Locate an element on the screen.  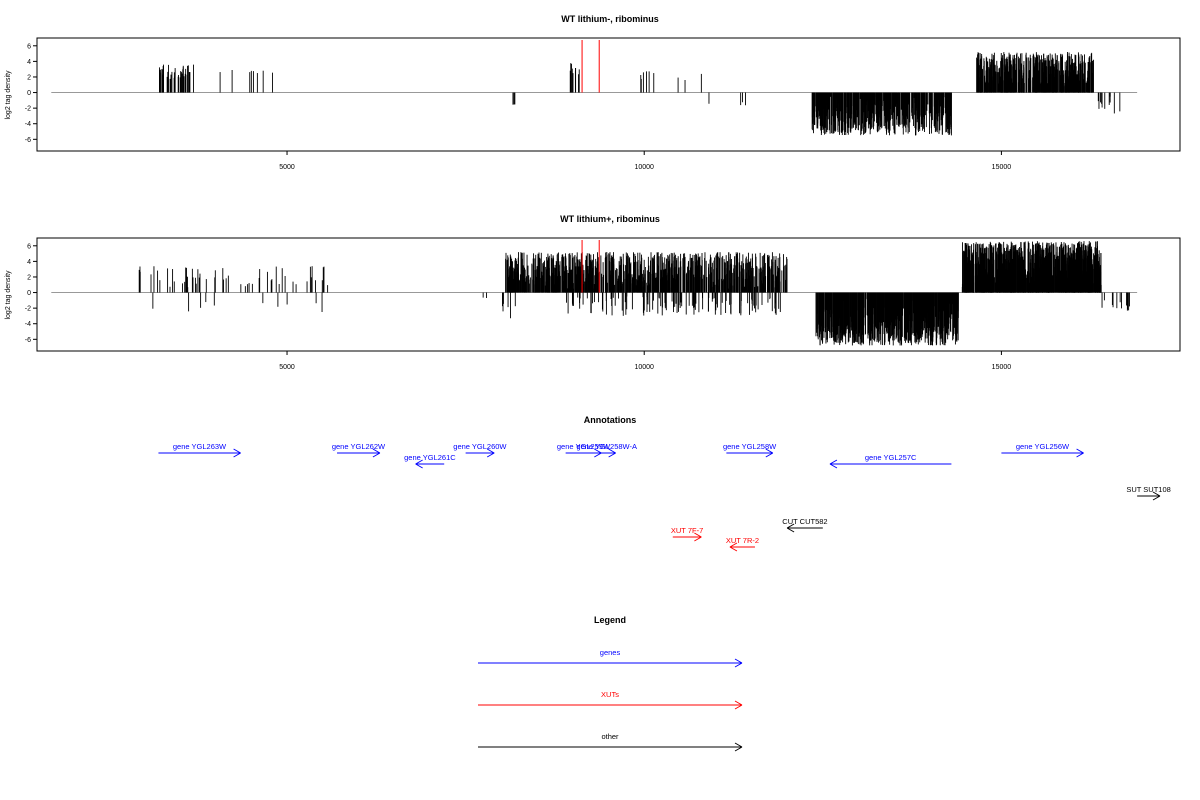
annotation-item: XUT 7R-2 is located at coordinates (742, 544).